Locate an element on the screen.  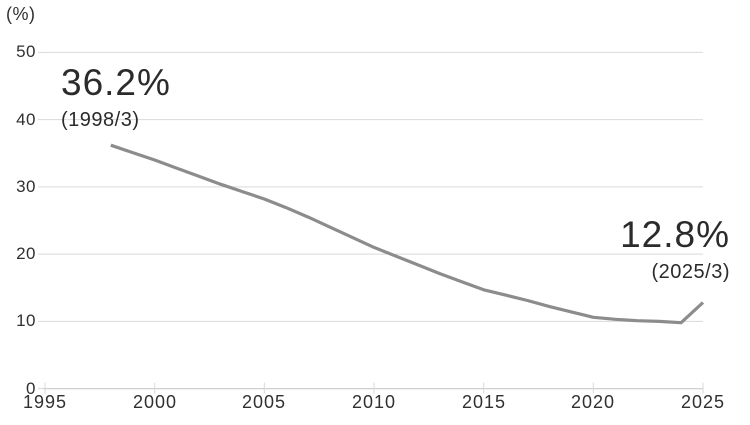
x-axis-label-2005: 2005 is located at coordinates (264, 402).